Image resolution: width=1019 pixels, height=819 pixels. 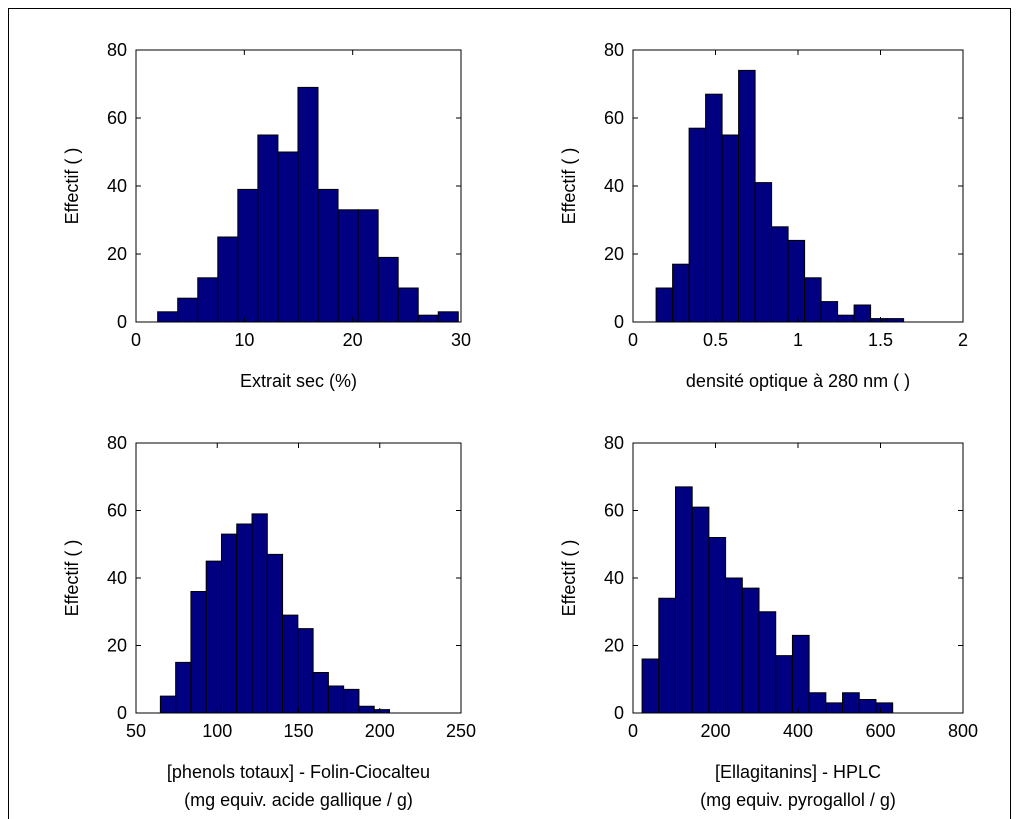 What do you see at coordinates (461, 340) in the screenshot?
I see `x-tick-label: 30` at bounding box center [461, 340].